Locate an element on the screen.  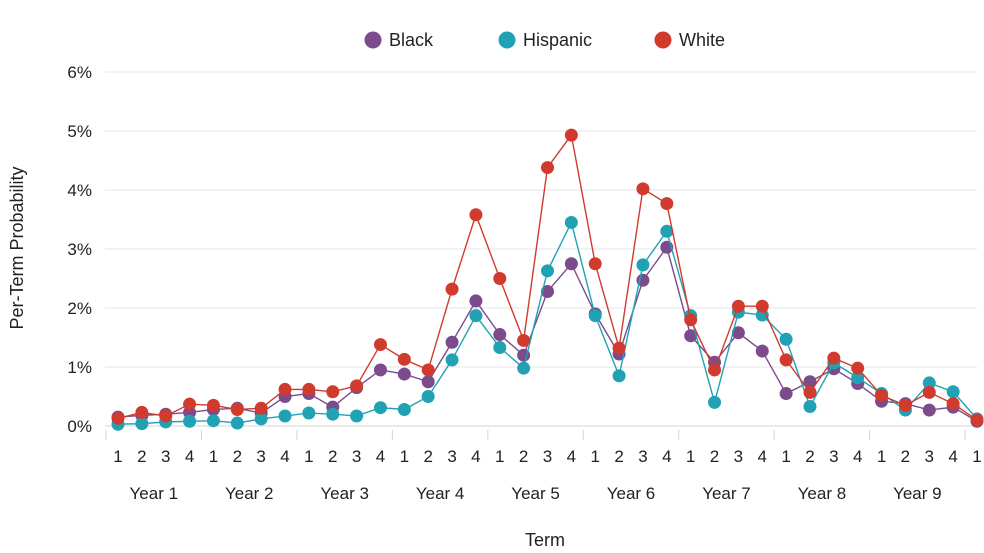
x-group-label: Year 3 is located at coordinates (344, 493).